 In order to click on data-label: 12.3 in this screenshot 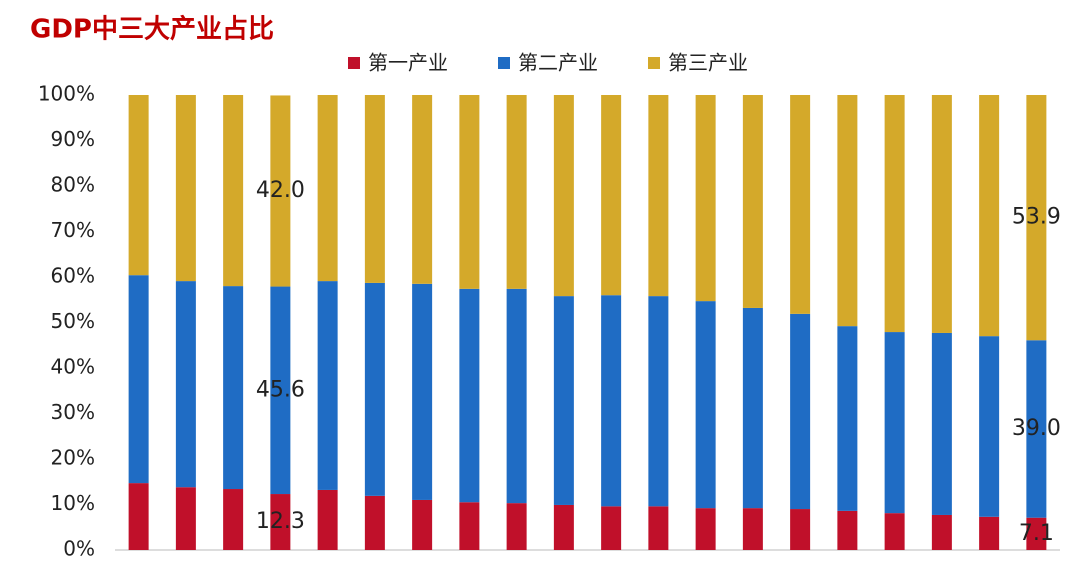, I will do `click(280, 521)`.